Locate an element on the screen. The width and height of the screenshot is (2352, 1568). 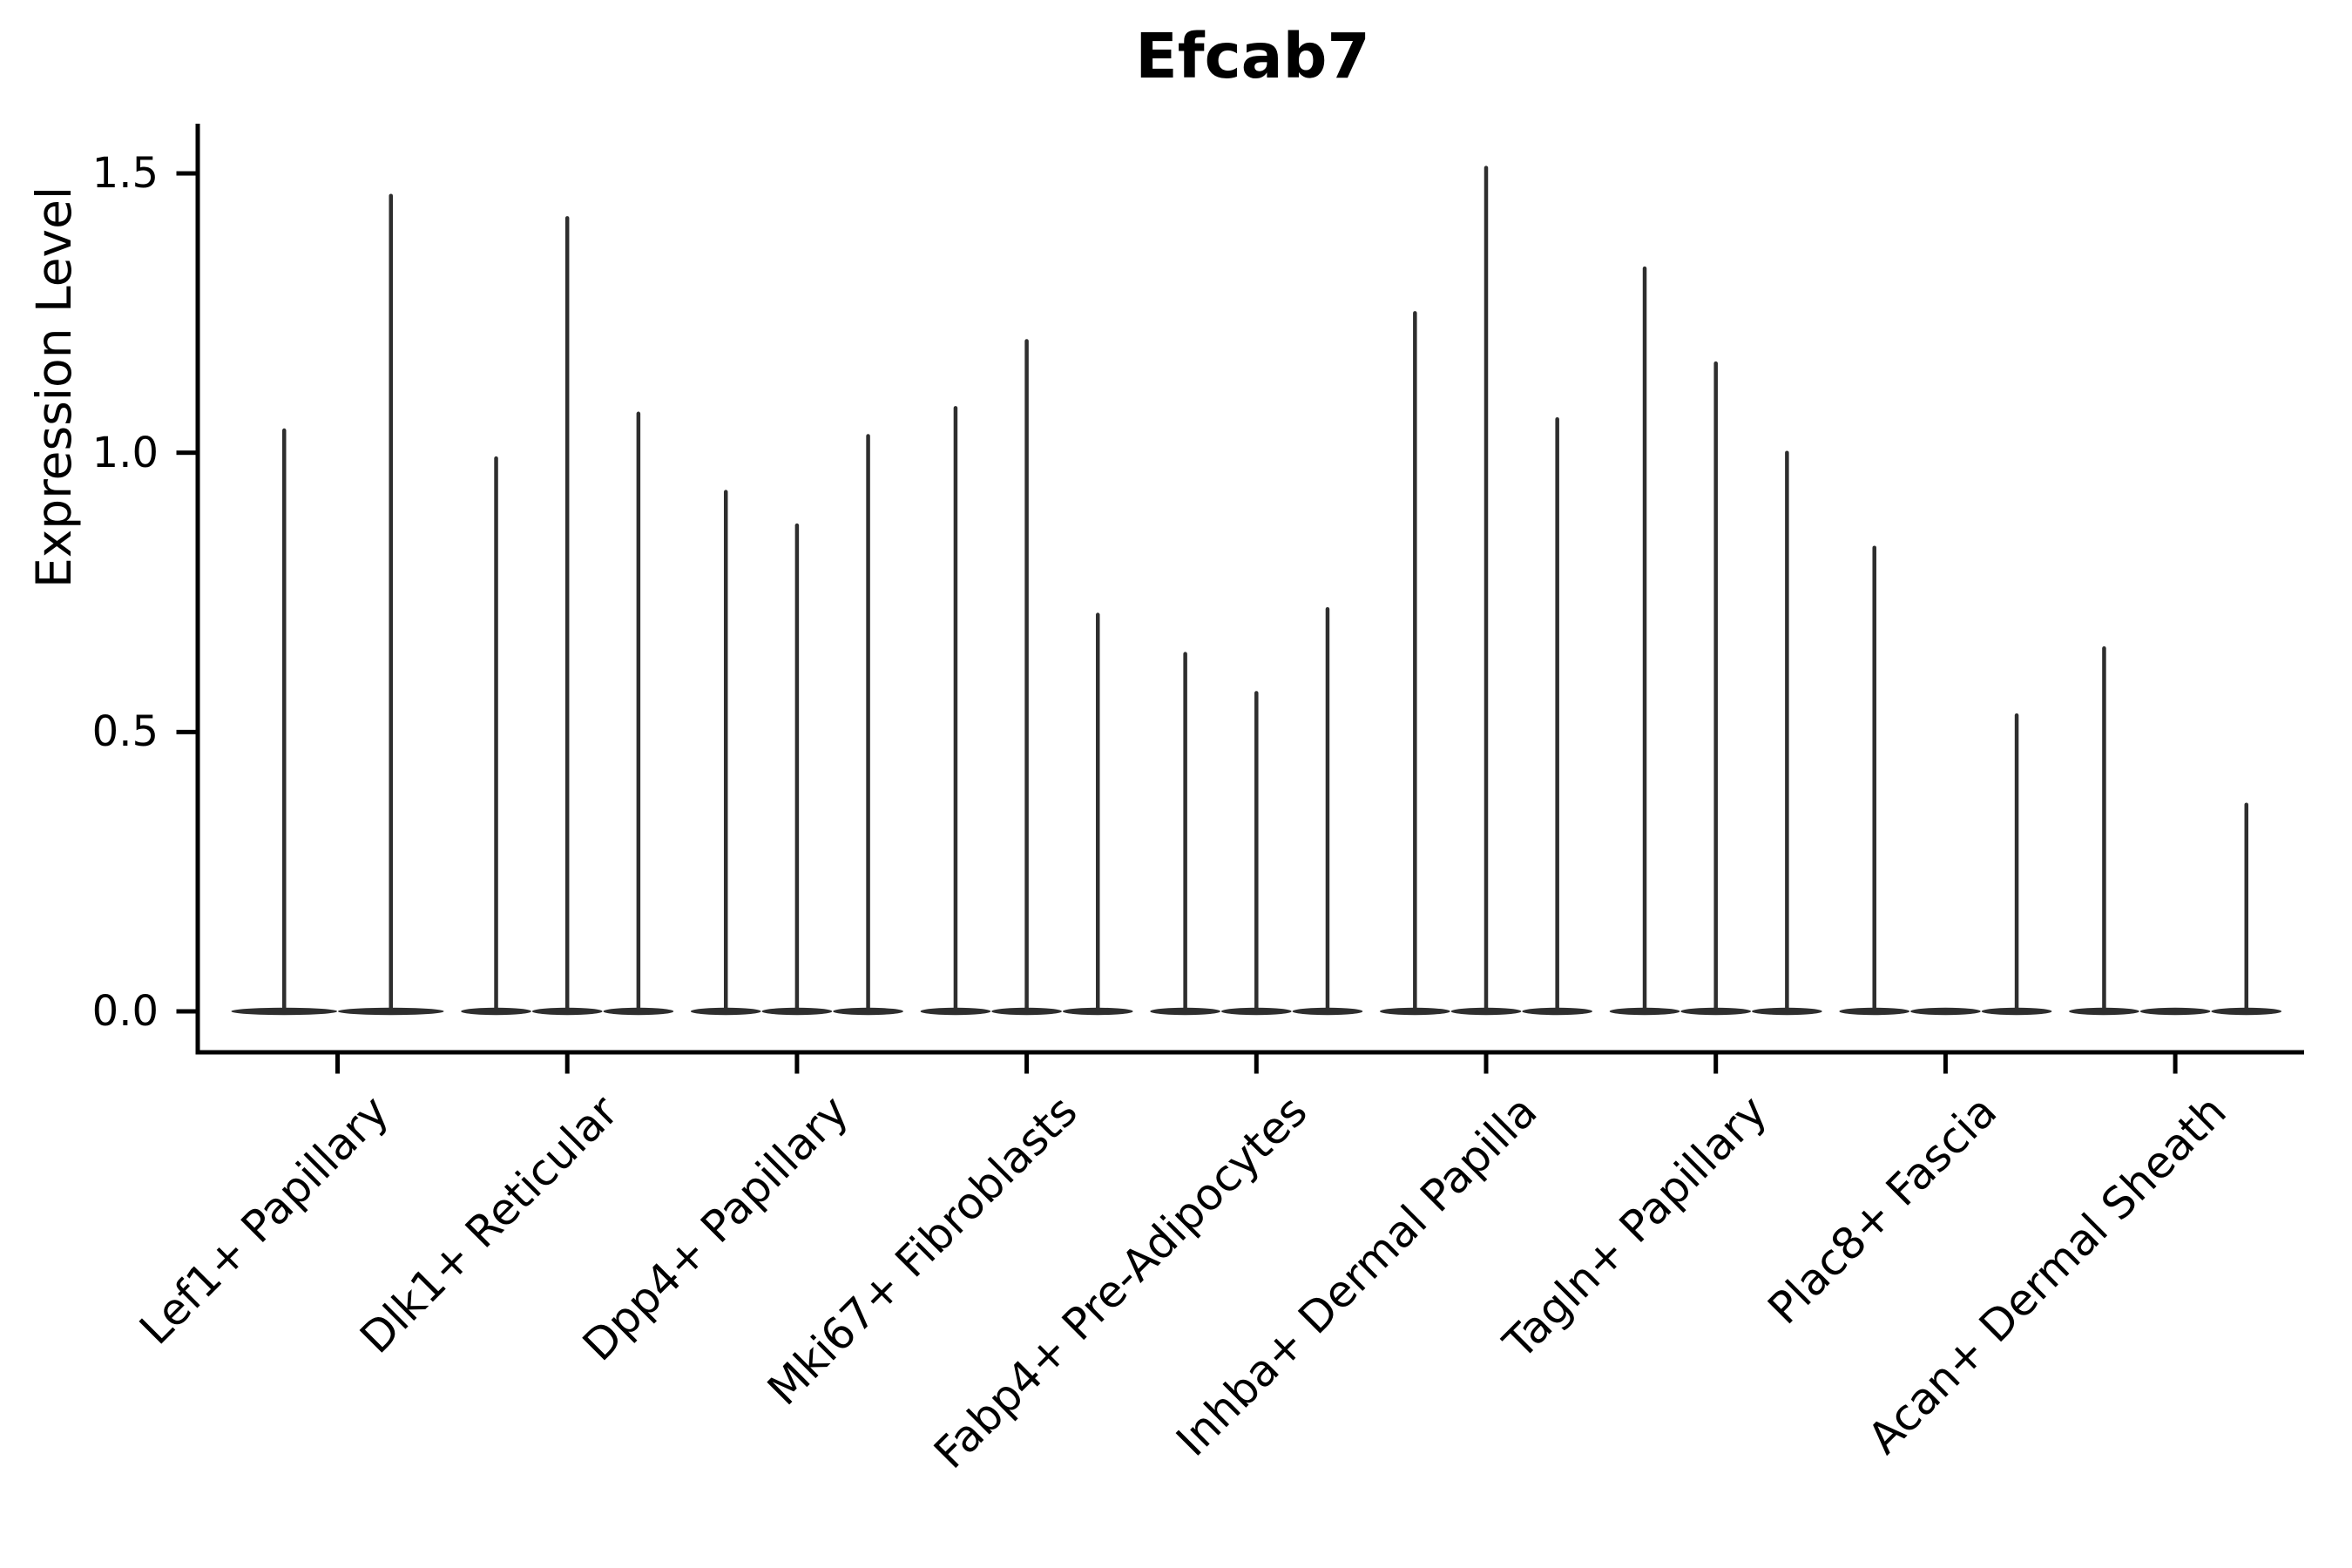
y-axis-spine is located at coordinates (198, 589).